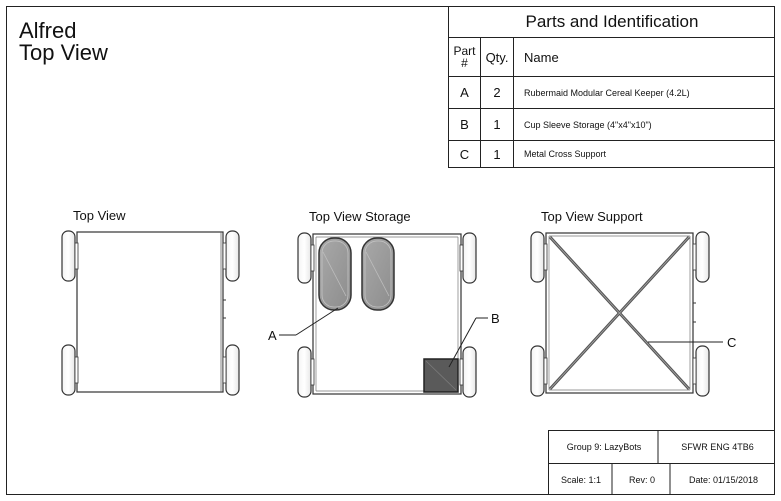 Image resolution: width=781 pixels, height=501 pixels. I want to click on scale: Scale: 1:1, so click(581, 479).